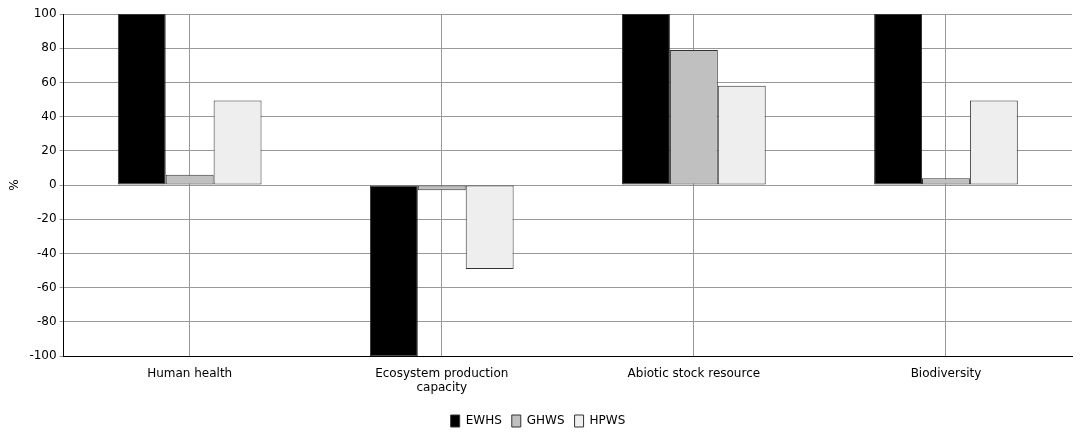  What do you see at coordinates (442, 379) in the screenshot?
I see `x-tick-label: Ecosystem production capacity` at bounding box center [442, 379].